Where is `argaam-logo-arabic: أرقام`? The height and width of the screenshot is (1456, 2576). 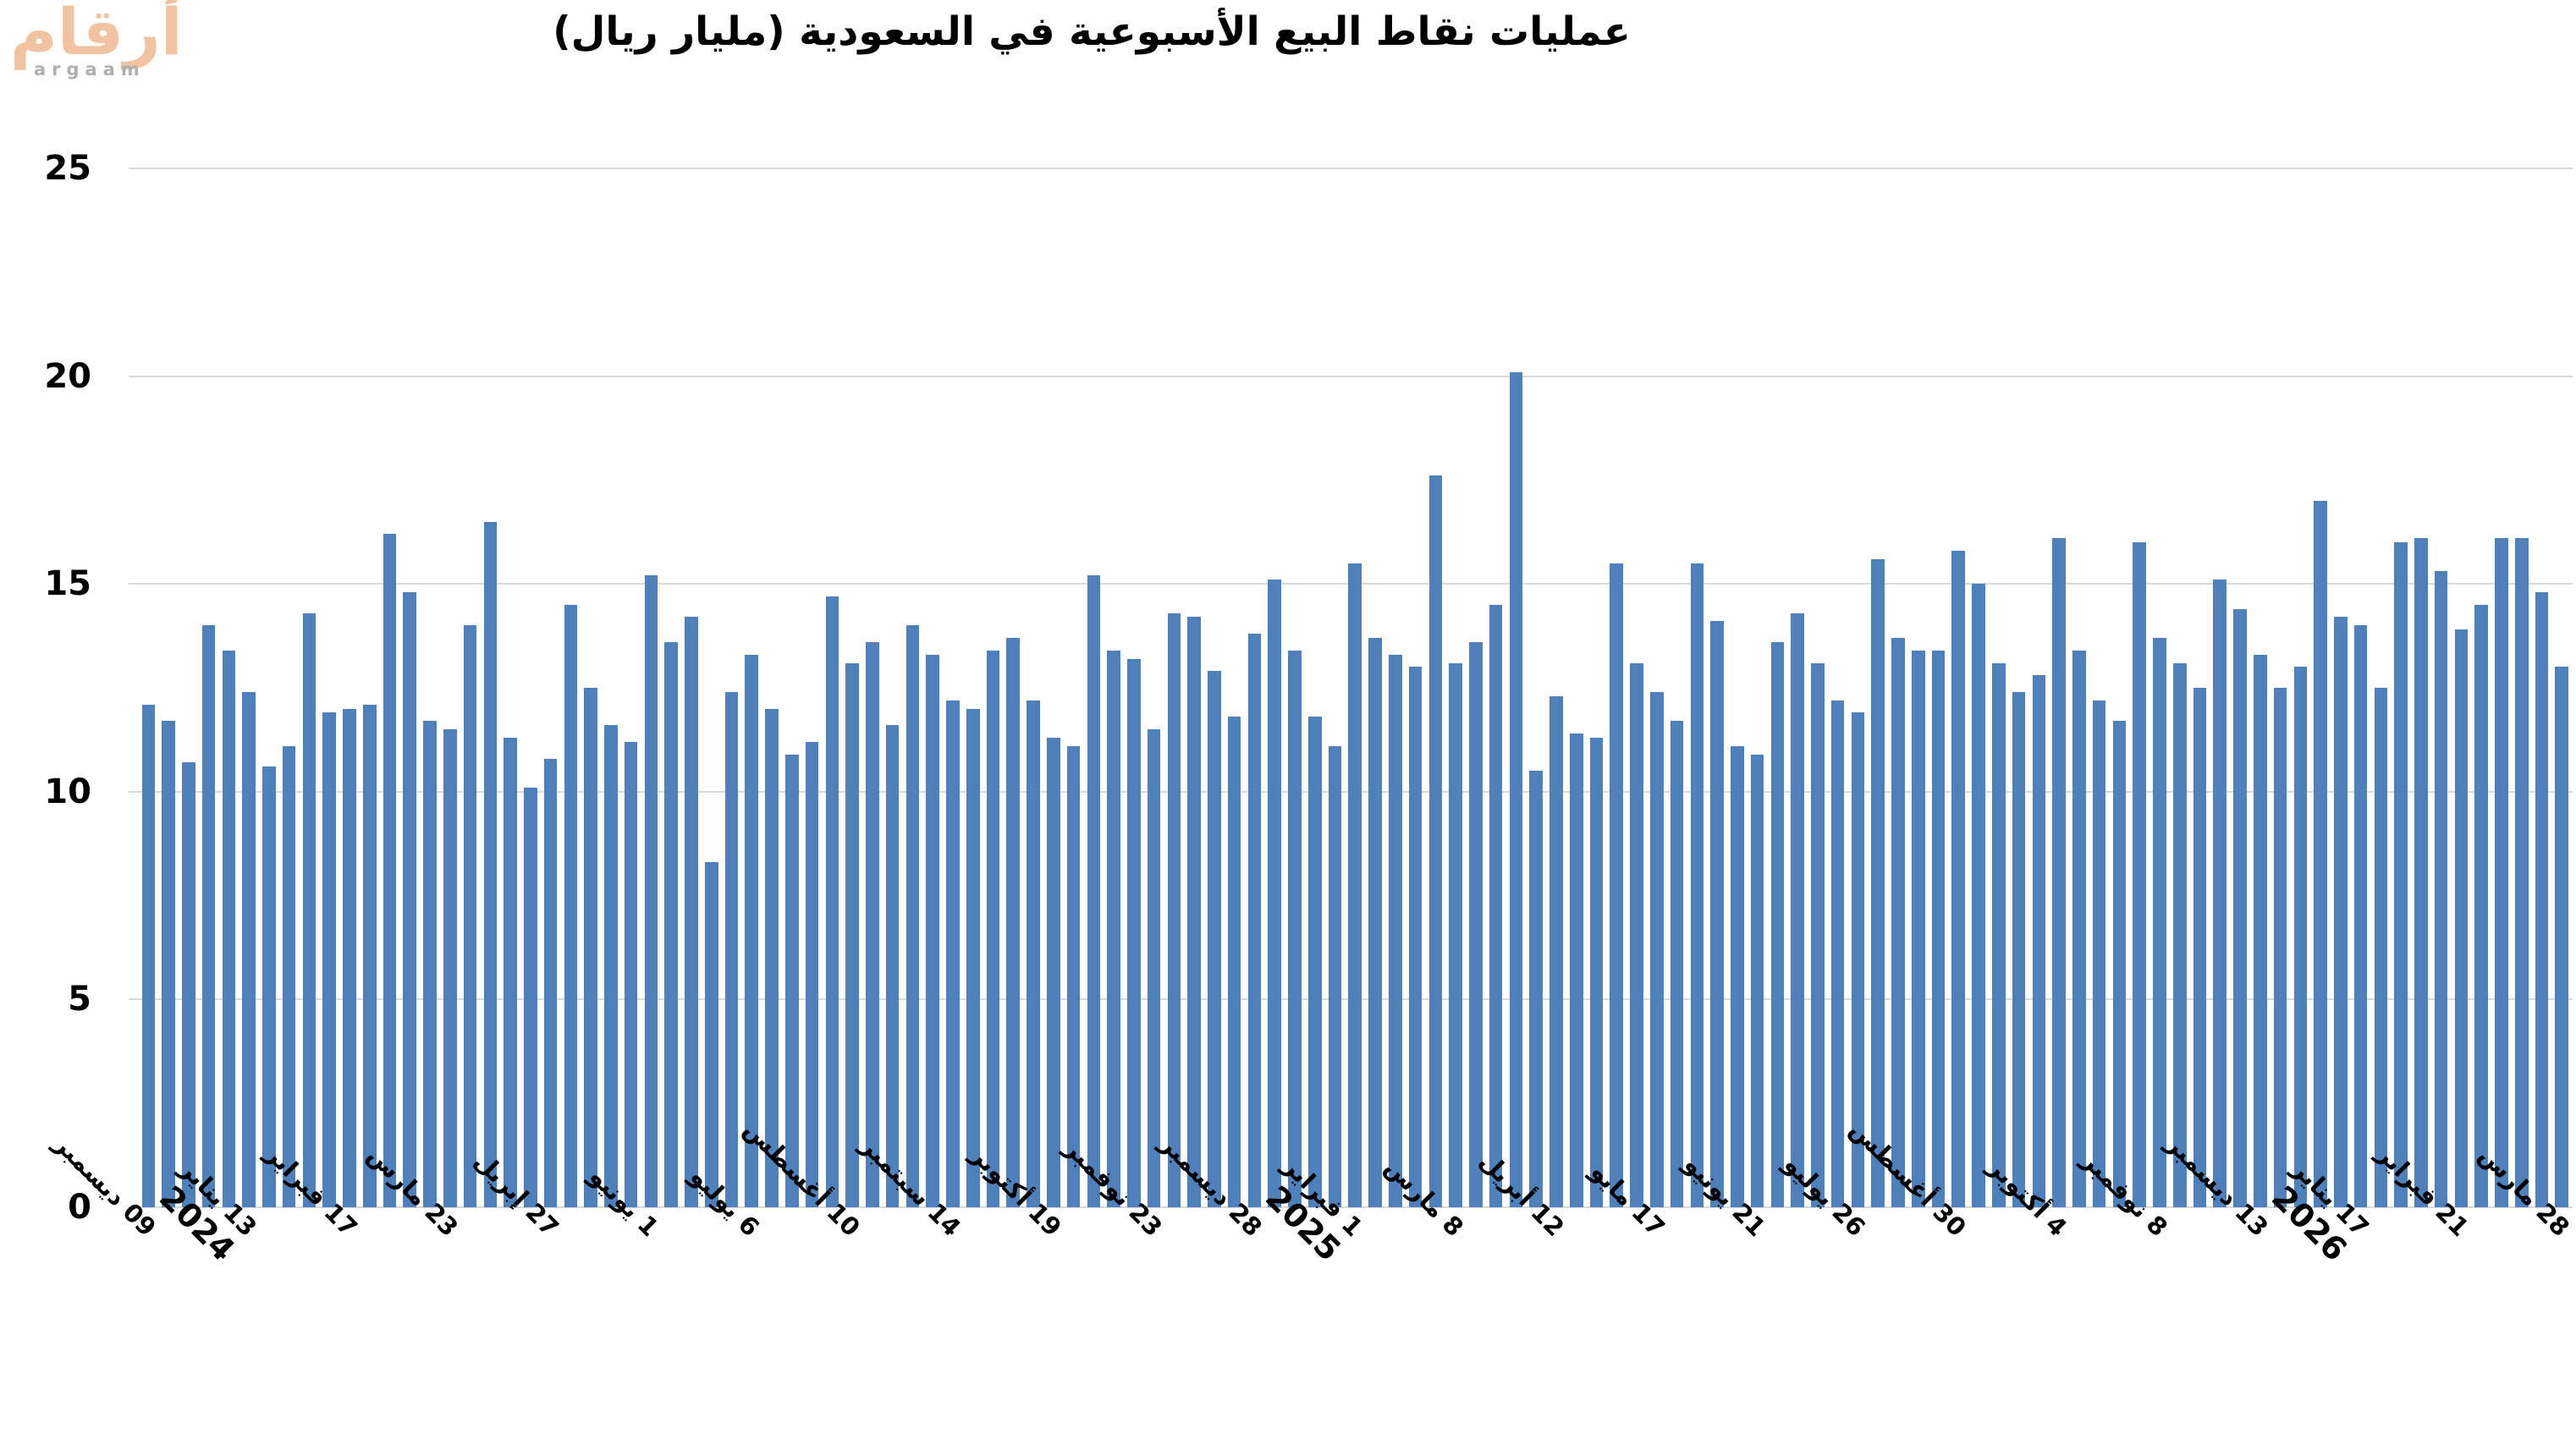 argaam-logo-arabic: أرقام is located at coordinates (97, 34).